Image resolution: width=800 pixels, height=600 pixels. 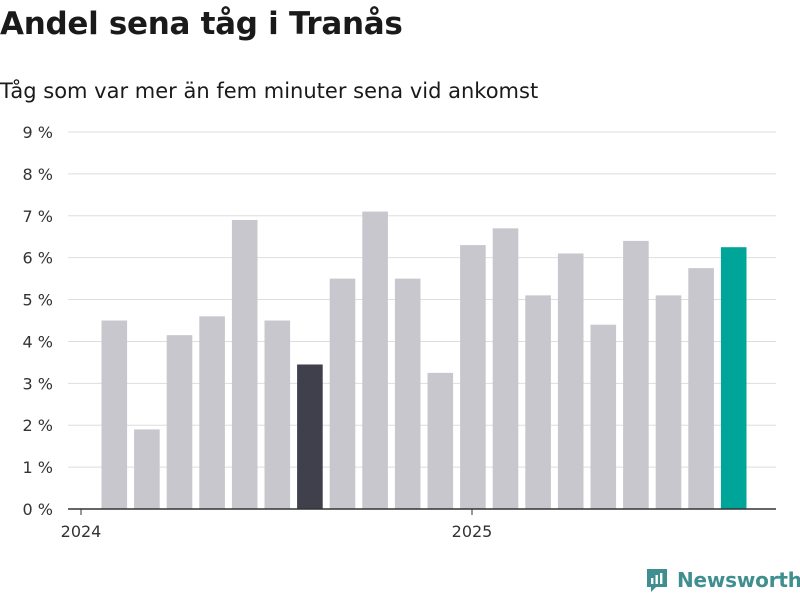 What do you see at coordinates (201, 24) in the screenshot?
I see `chart-title: Andel sena tåg i Tranås` at bounding box center [201, 24].